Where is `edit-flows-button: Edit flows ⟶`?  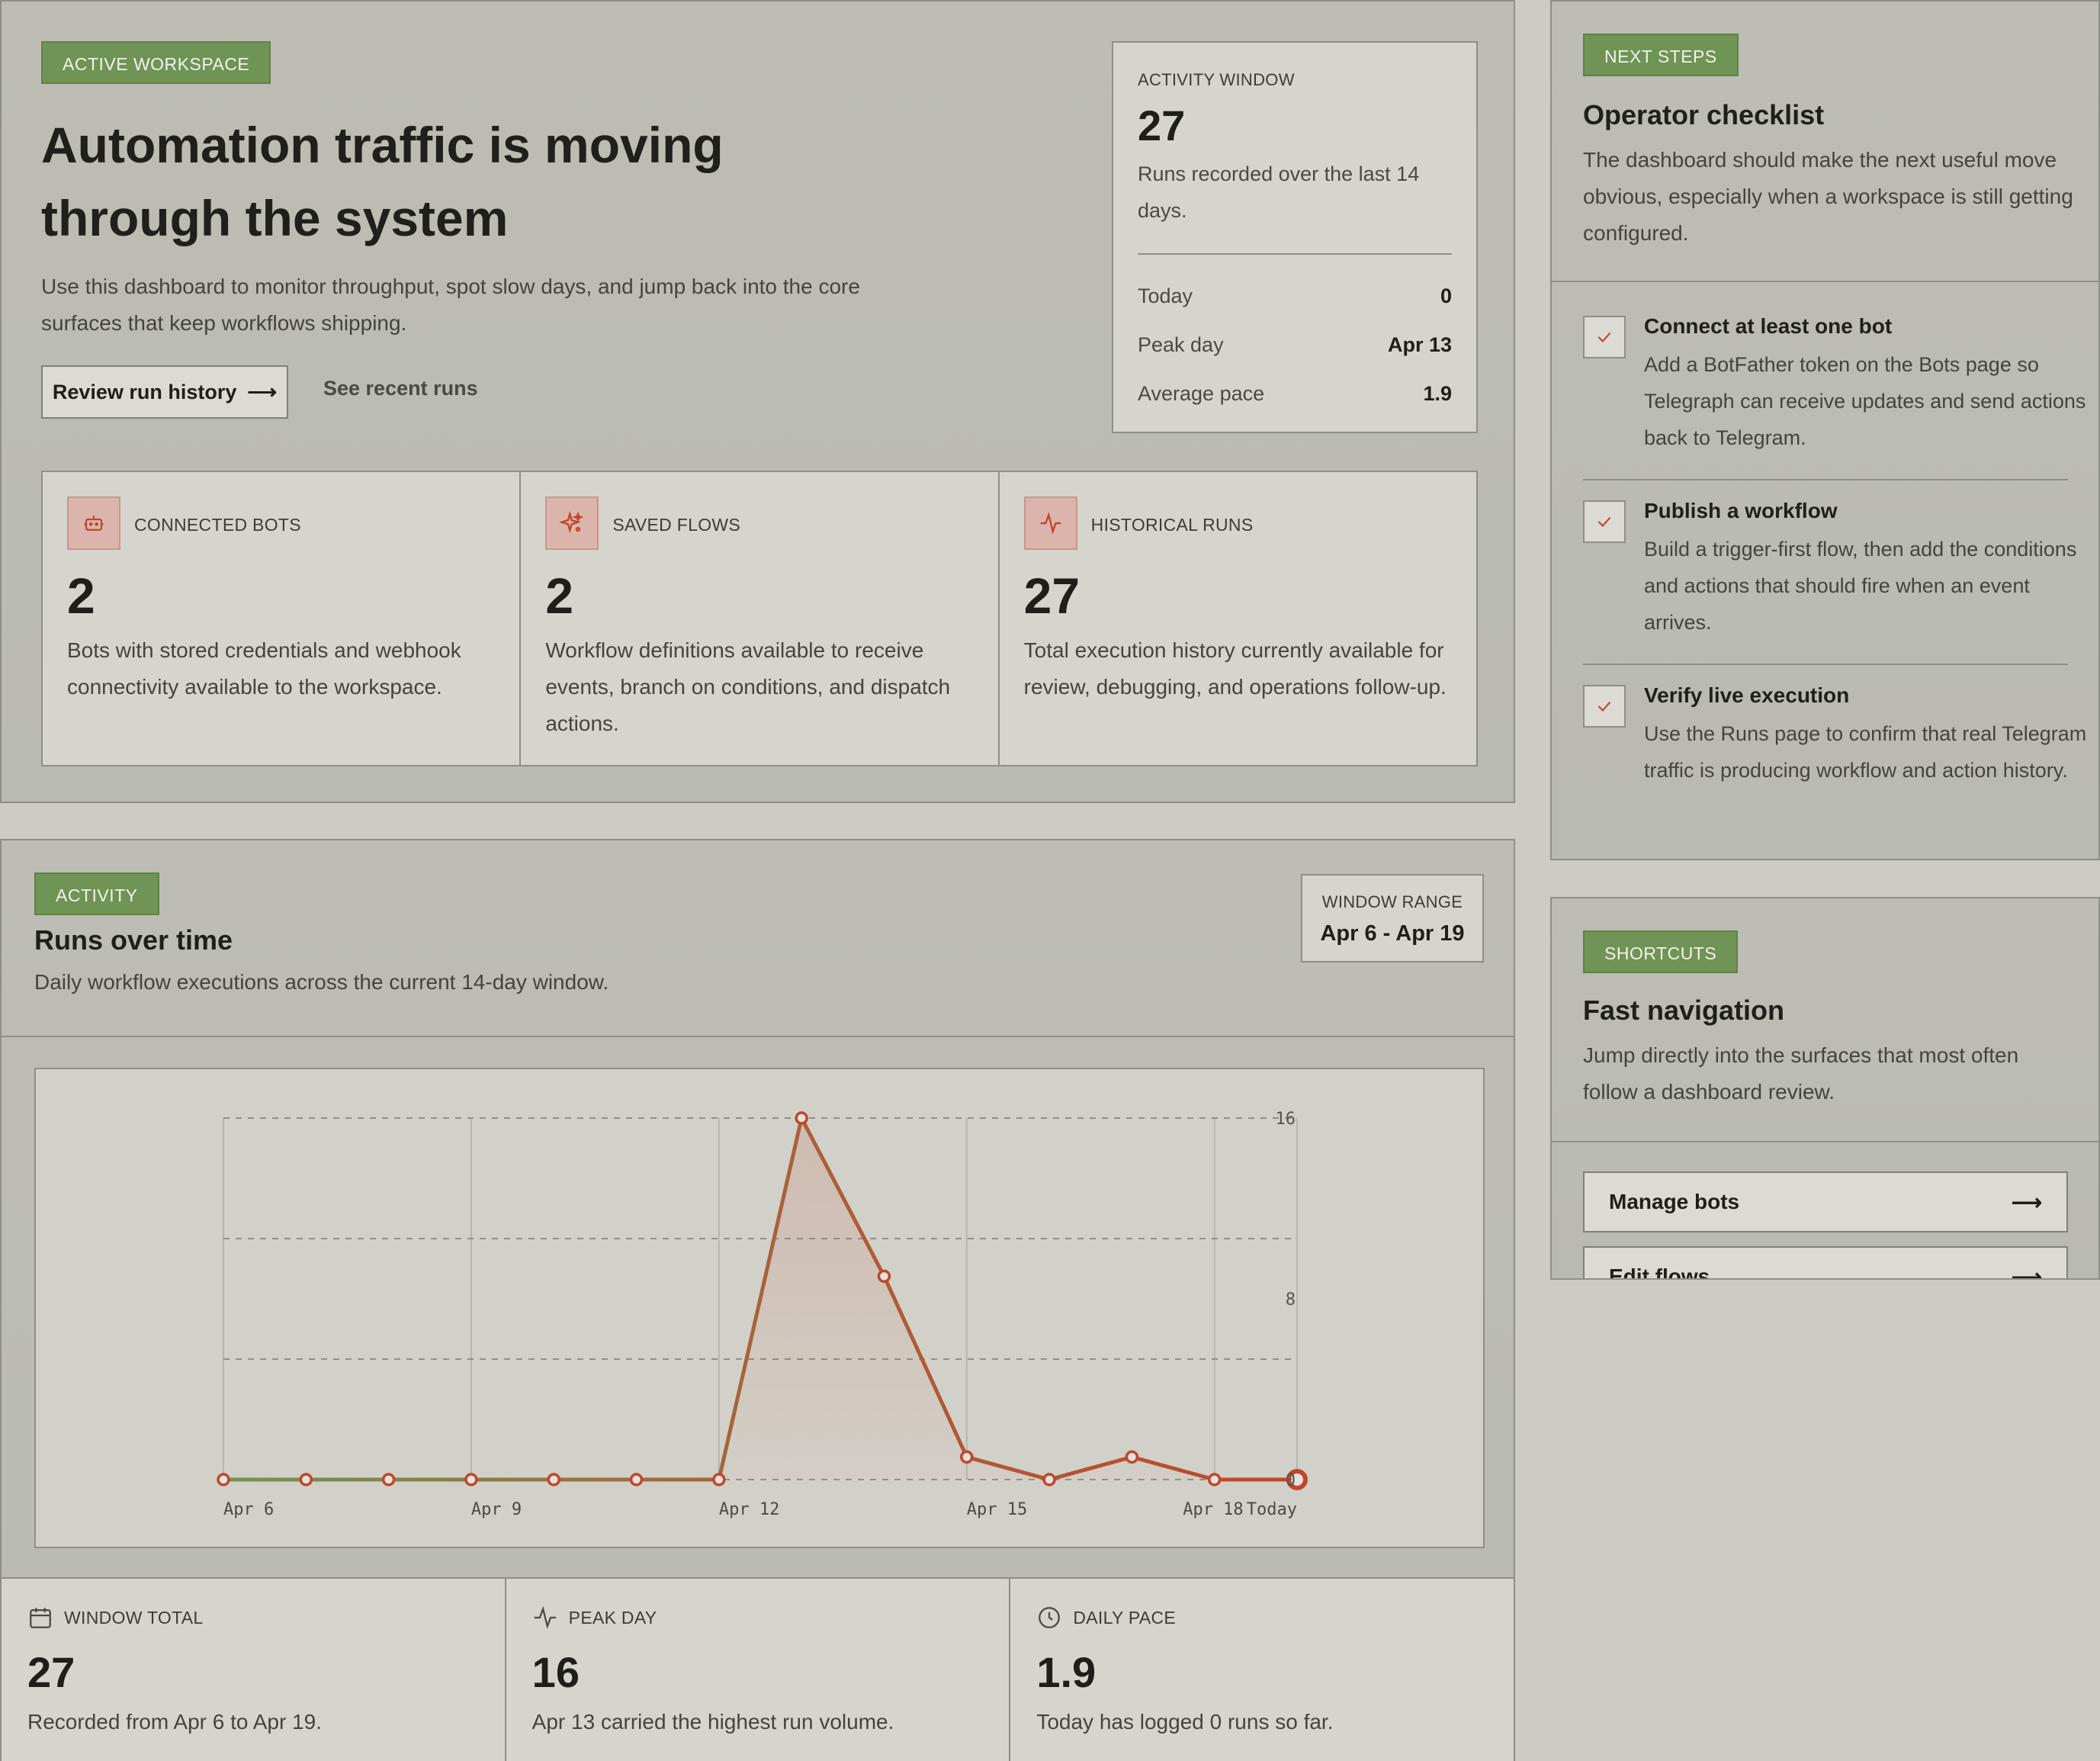 edit-flows-button: Edit flows ⟶ is located at coordinates (1826, 1263).